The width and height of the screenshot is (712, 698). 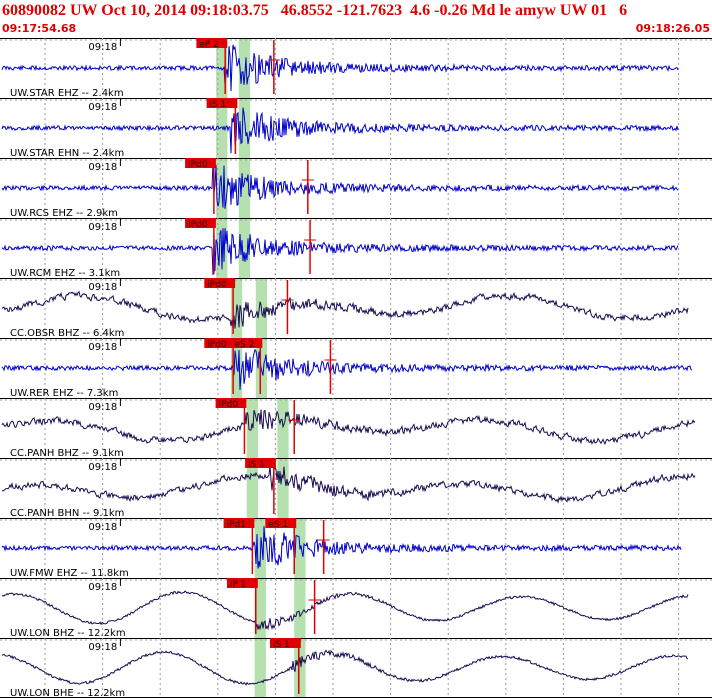 What do you see at coordinates (68, 633) in the screenshot?
I see `trace-label: UW.LON BHZ -- 12.2km` at bounding box center [68, 633].